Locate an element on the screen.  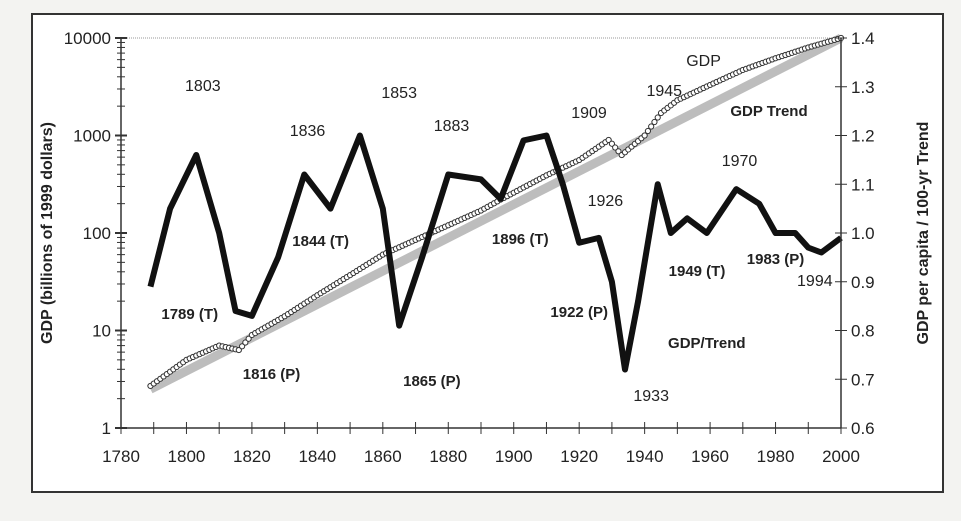
annotation-label: 1844 (T) is located at coordinates (320, 241).